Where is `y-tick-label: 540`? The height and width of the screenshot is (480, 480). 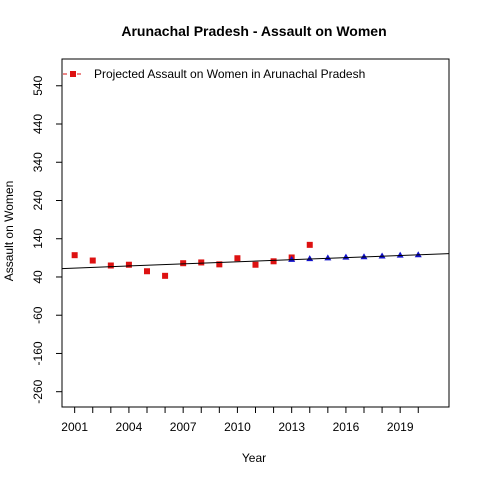 y-tick-label: 540 is located at coordinates (38, 85).